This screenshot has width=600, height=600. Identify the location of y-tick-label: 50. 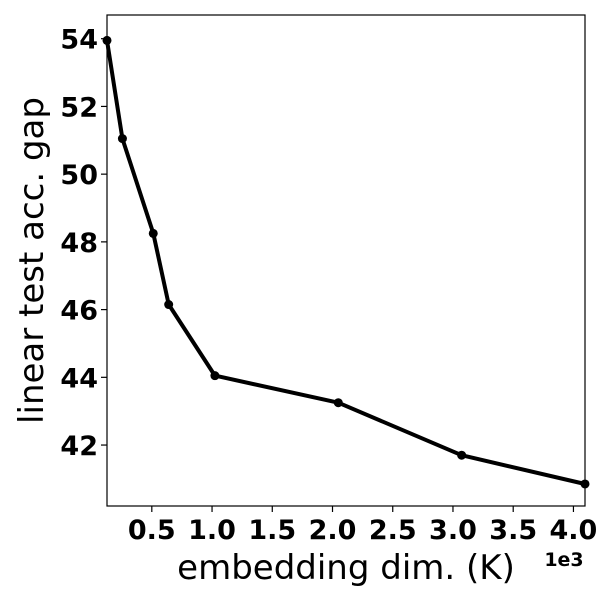
(79, 175).